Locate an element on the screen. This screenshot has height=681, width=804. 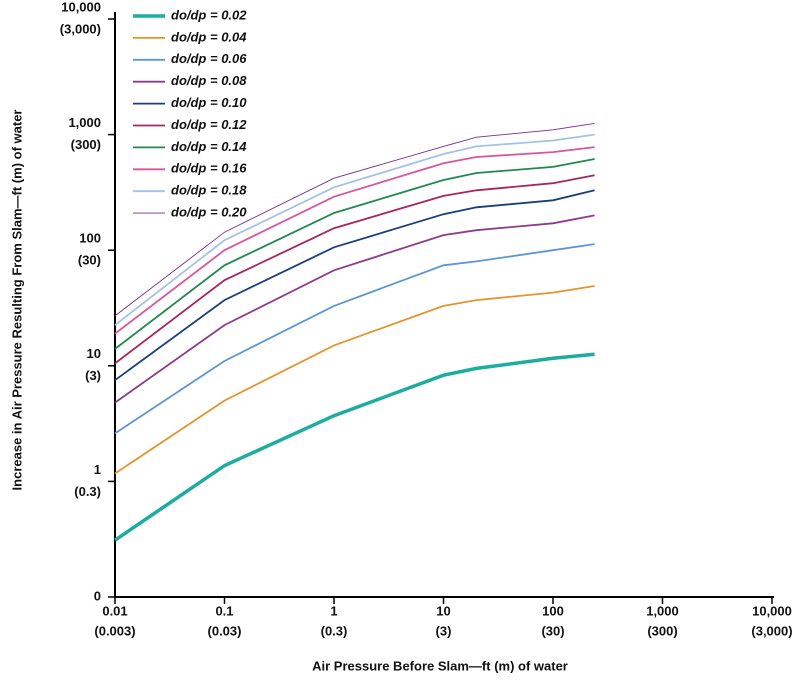
legend-label: do/dp = 0.04 is located at coordinates (209, 36).